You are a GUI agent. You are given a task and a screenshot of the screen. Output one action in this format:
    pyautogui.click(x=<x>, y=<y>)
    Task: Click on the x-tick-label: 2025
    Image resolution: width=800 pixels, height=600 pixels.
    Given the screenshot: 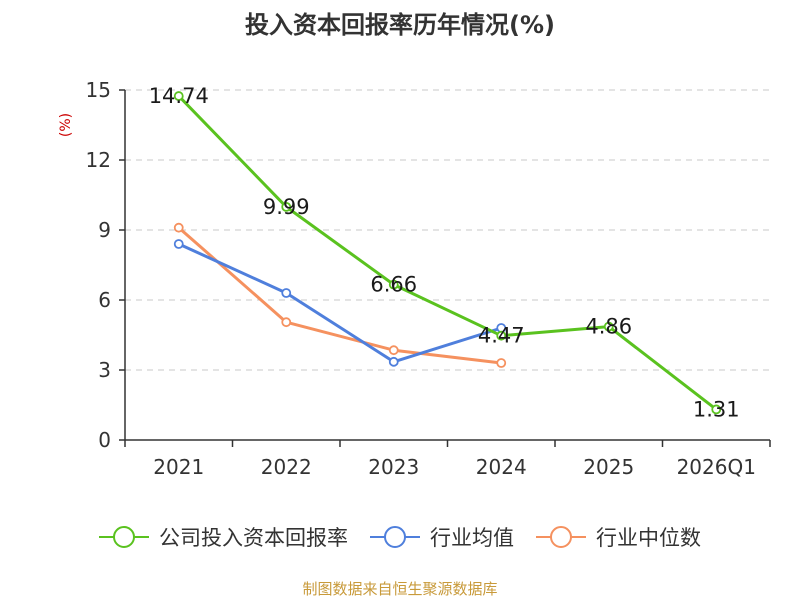 What is the action you would take?
    pyautogui.click(x=608, y=467)
    